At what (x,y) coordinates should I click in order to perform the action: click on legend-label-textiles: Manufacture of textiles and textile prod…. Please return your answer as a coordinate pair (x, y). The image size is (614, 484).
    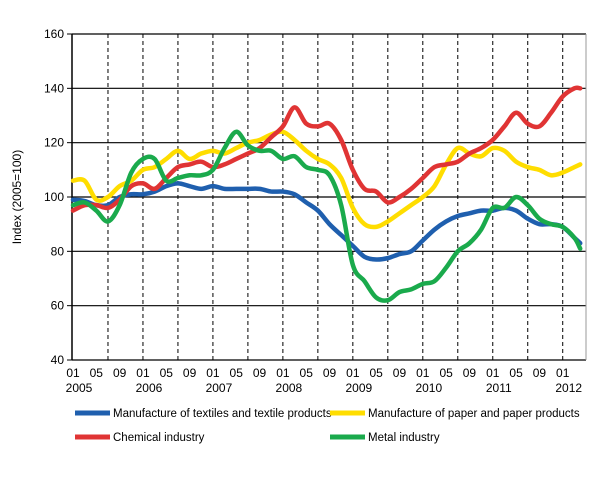
    Looking at the image, I should click on (222, 414).